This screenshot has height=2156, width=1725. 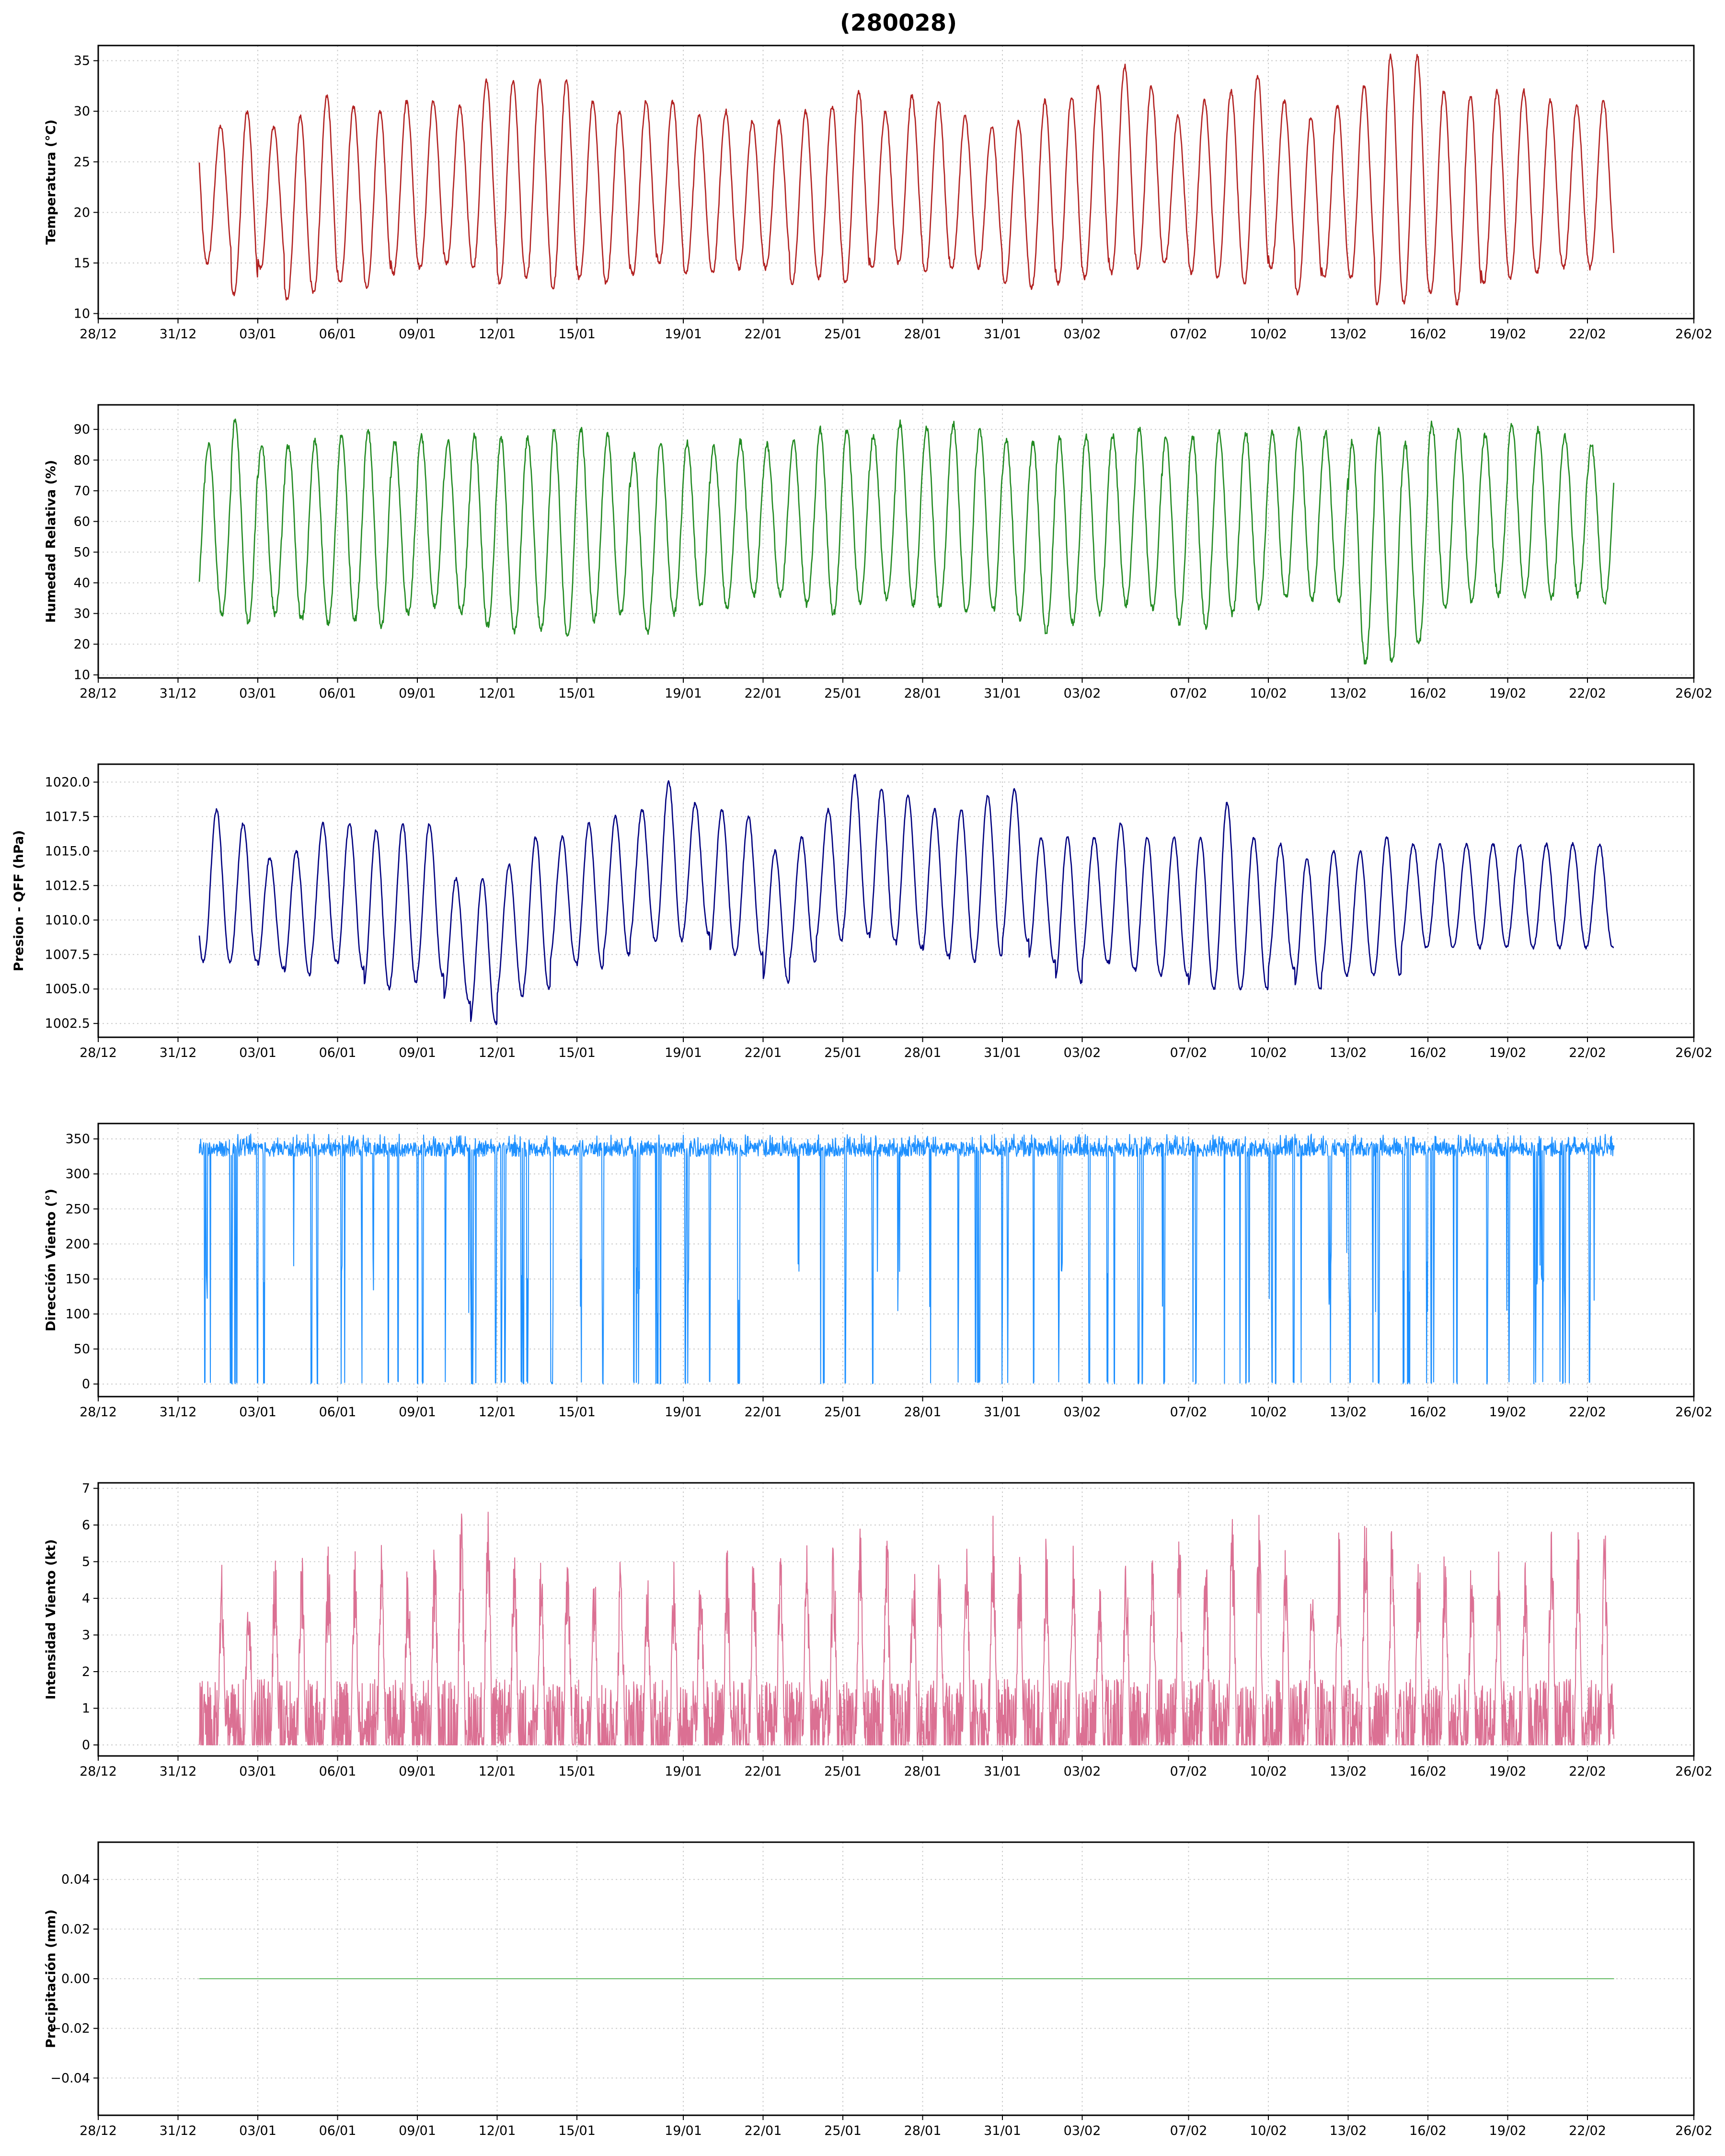 I want to click on y-tick-label: 3, so click(x=86, y=1635).